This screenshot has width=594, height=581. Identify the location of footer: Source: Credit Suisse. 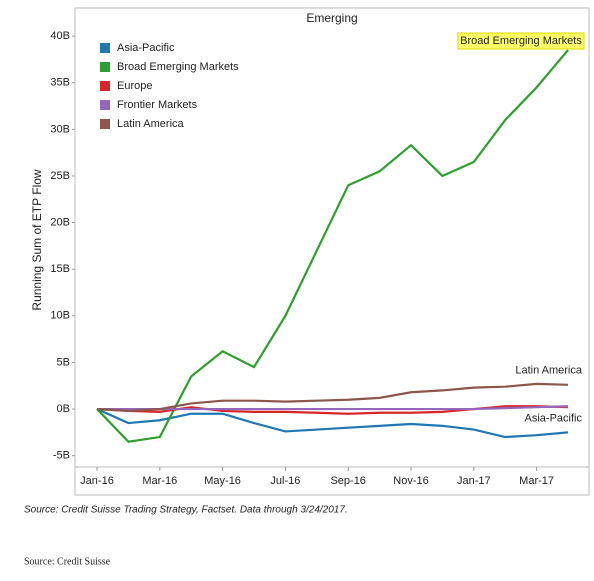
(67, 561).